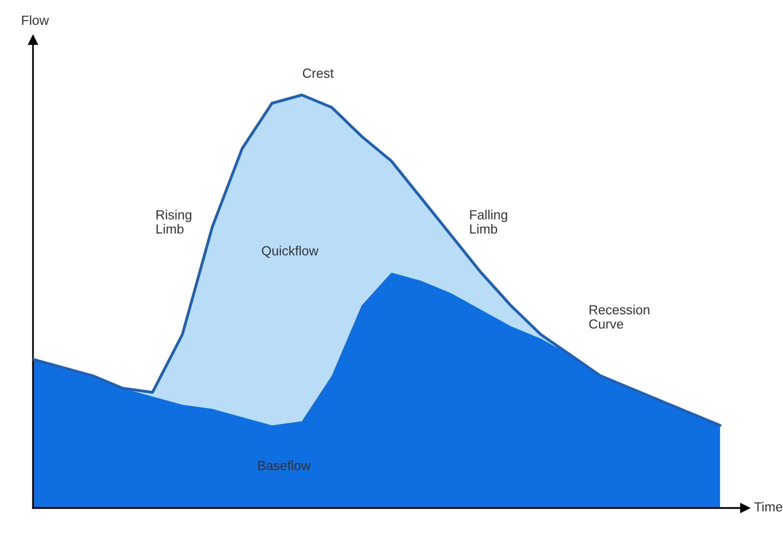 This screenshot has height=538, width=783. I want to click on annotation: Rising Limb, so click(174, 222).